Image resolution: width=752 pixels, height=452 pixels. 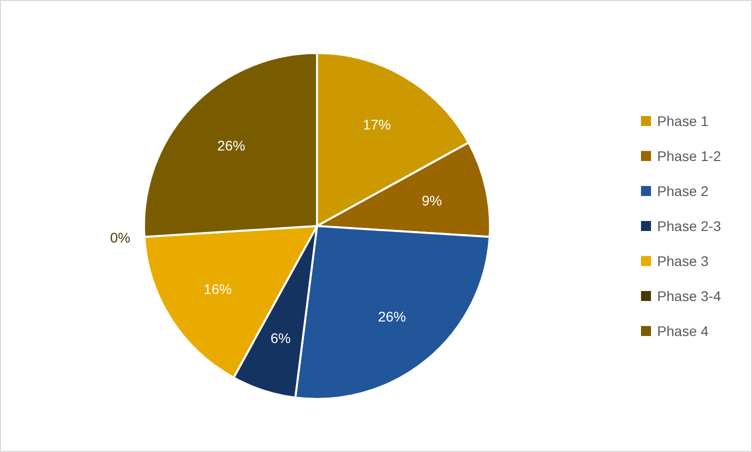 I want to click on legend-label: Phase 2, so click(x=683, y=190).